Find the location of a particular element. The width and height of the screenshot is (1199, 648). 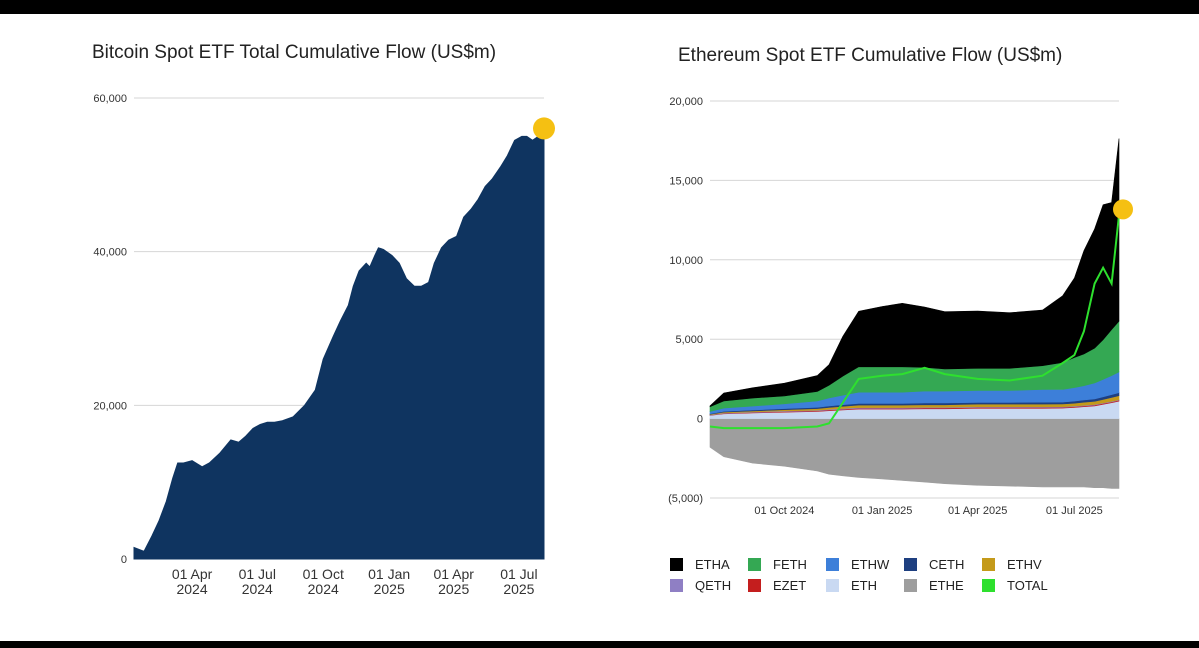

line-total is located at coordinates (914, 322).